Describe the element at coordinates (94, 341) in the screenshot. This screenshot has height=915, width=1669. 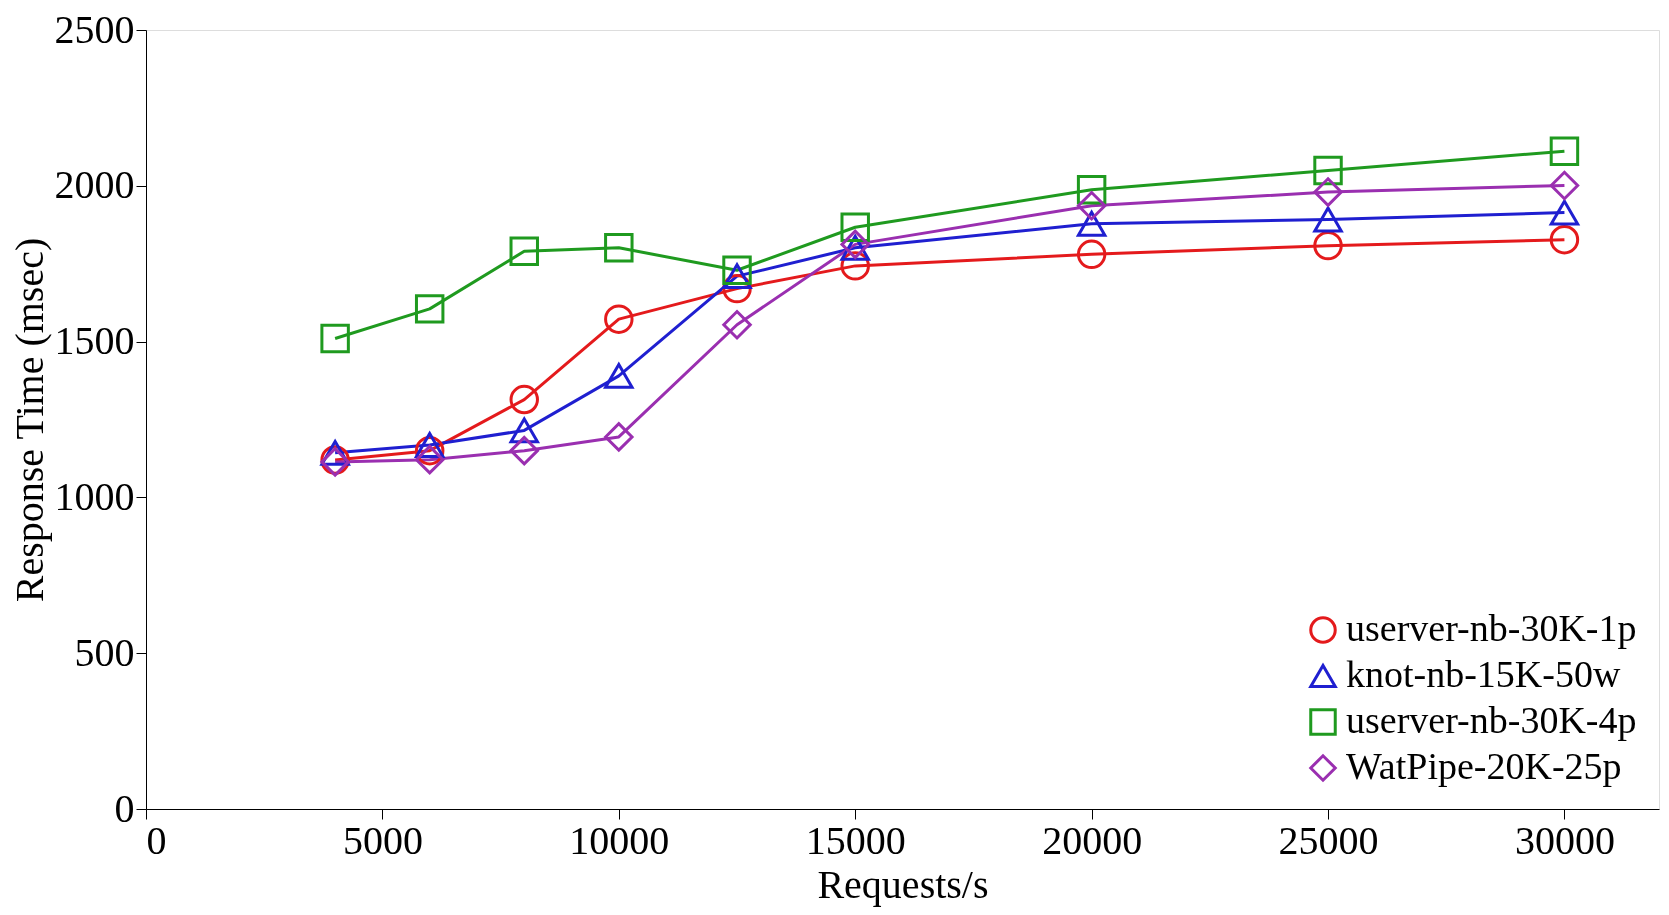
I see `y-tick-label: 1500` at that location.